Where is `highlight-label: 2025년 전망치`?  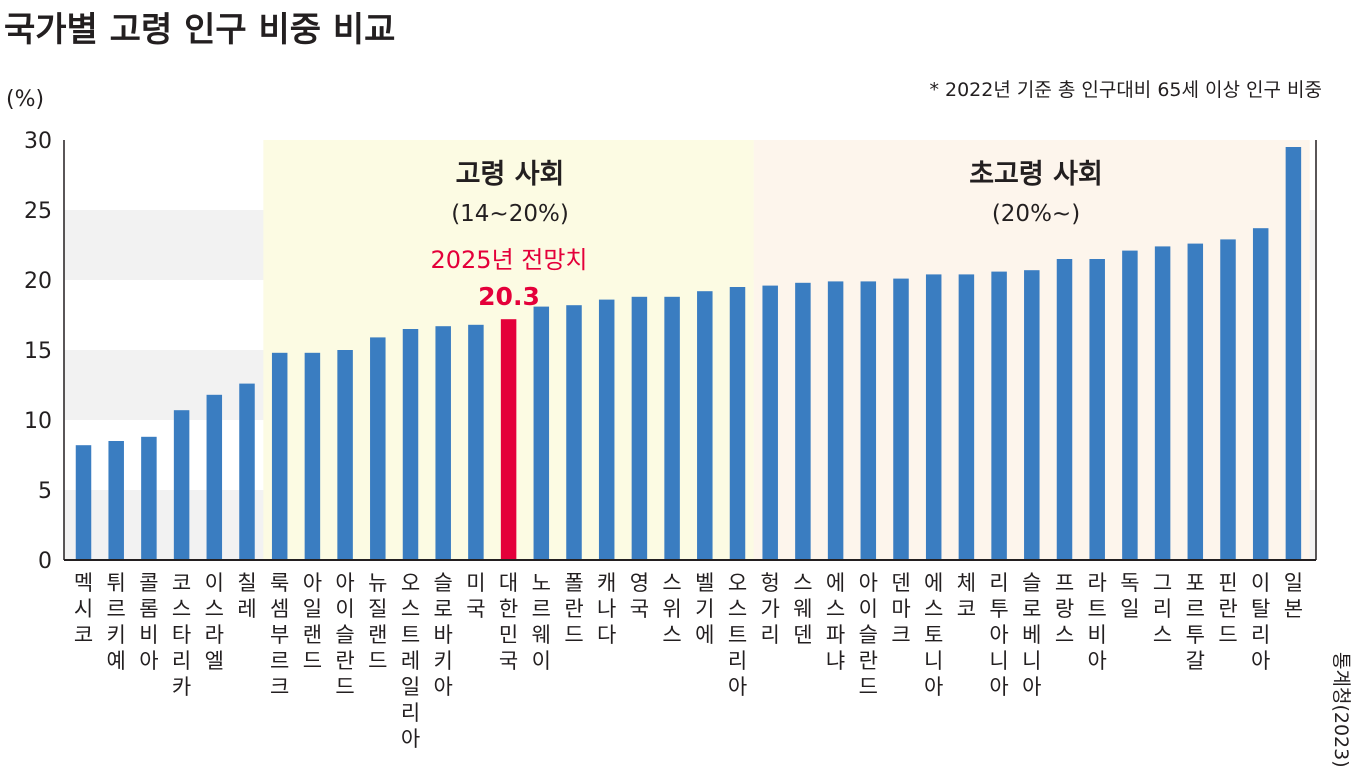 highlight-label: 2025년 전망치 is located at coordinates (508, 260).